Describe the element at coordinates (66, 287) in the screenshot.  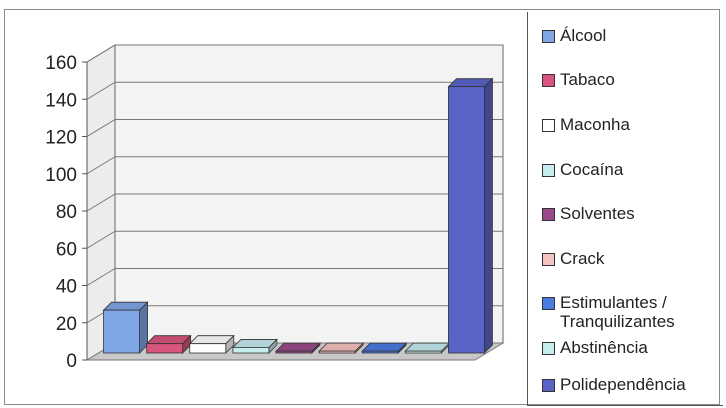
I see `y-tick-label: 40` at that location.